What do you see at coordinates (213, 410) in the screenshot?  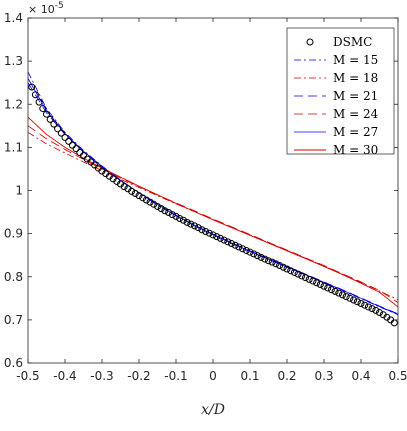 I see `x-axis-title: x/D` at bounding box center [213, 410].